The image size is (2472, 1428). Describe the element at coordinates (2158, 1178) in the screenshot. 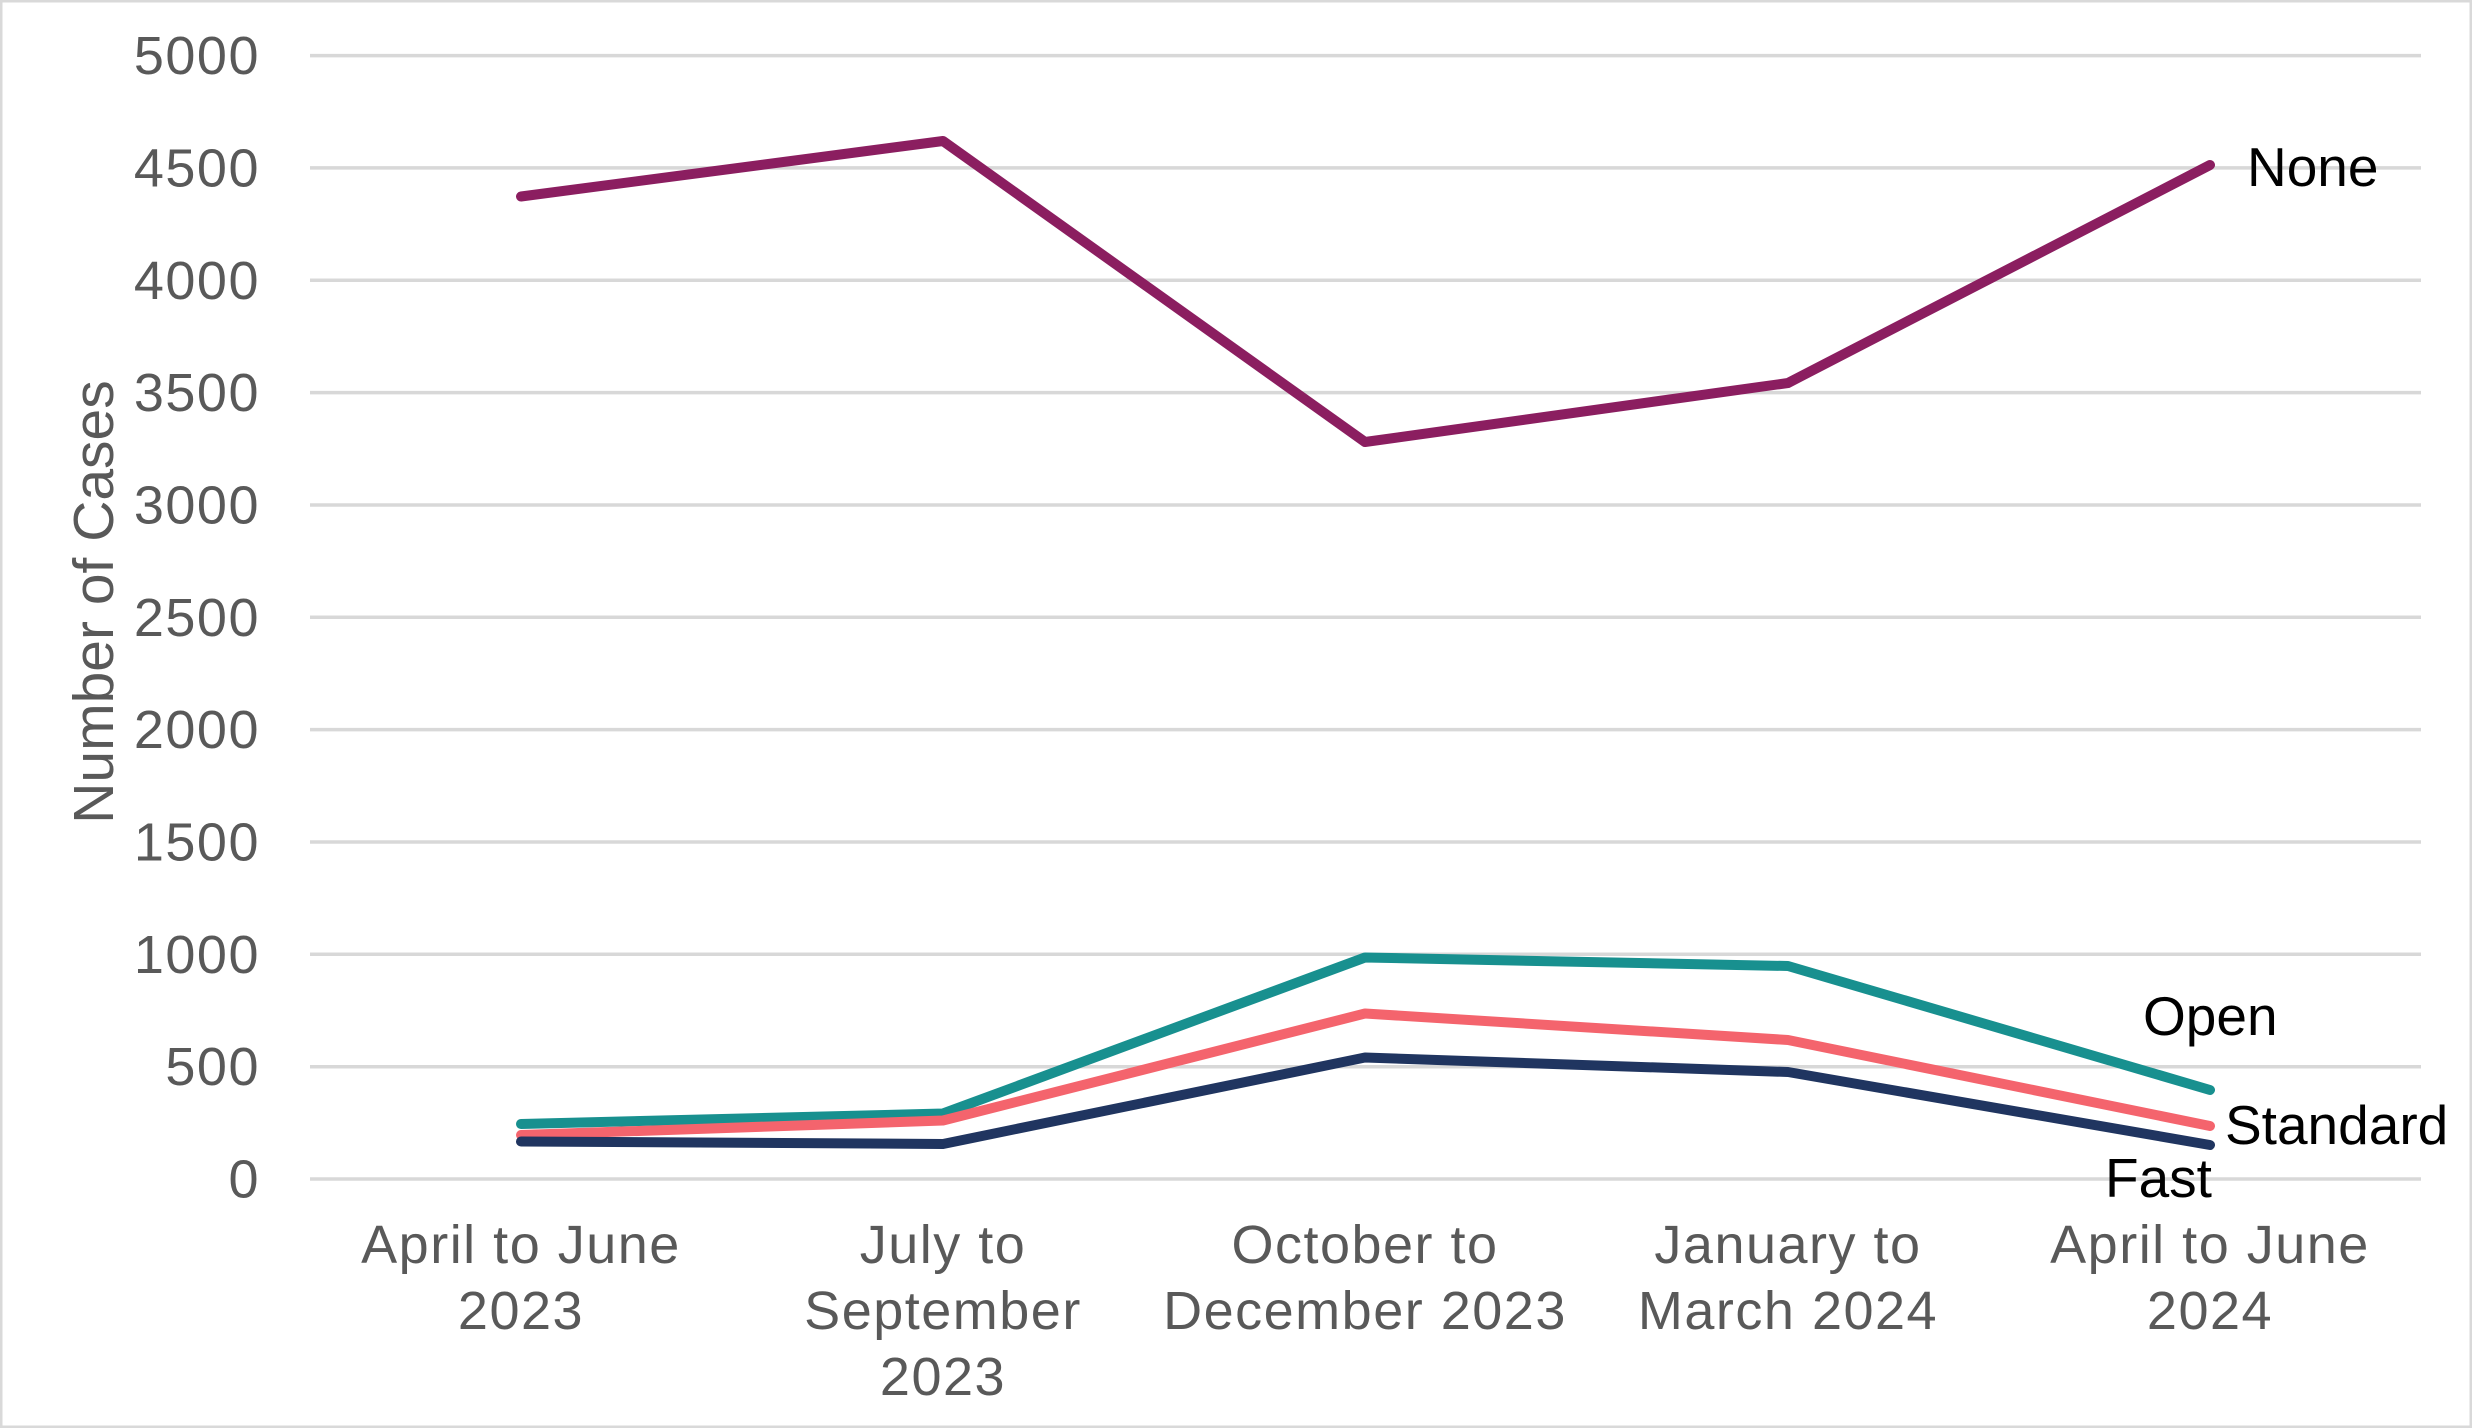

I see `svg-text: Fast` at that location.